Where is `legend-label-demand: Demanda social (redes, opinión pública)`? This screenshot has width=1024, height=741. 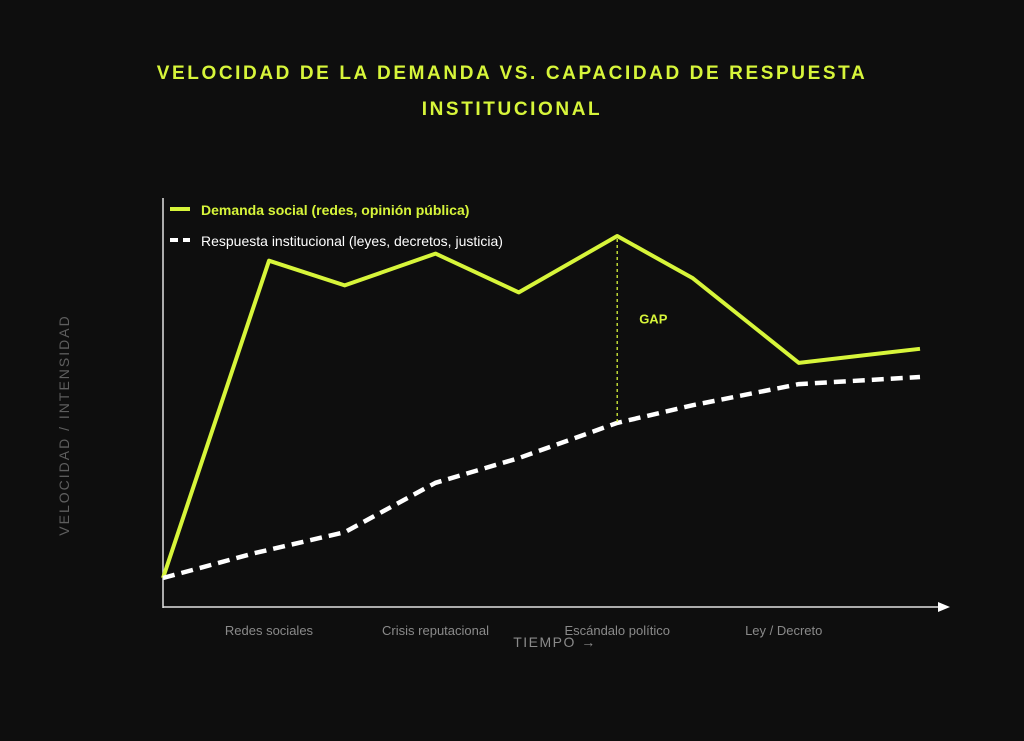 legend-label-demand: Demanda social (redes, opinión pública) is located at coordinates (335, 210).